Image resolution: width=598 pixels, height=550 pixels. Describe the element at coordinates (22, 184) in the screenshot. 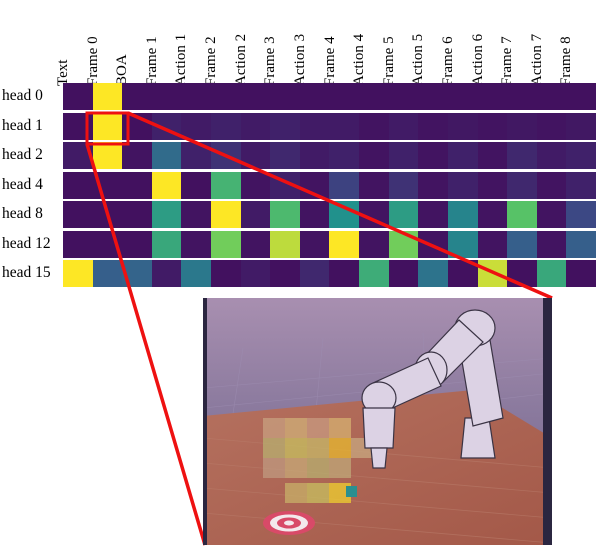

I see `row-label: head 4` at that location.